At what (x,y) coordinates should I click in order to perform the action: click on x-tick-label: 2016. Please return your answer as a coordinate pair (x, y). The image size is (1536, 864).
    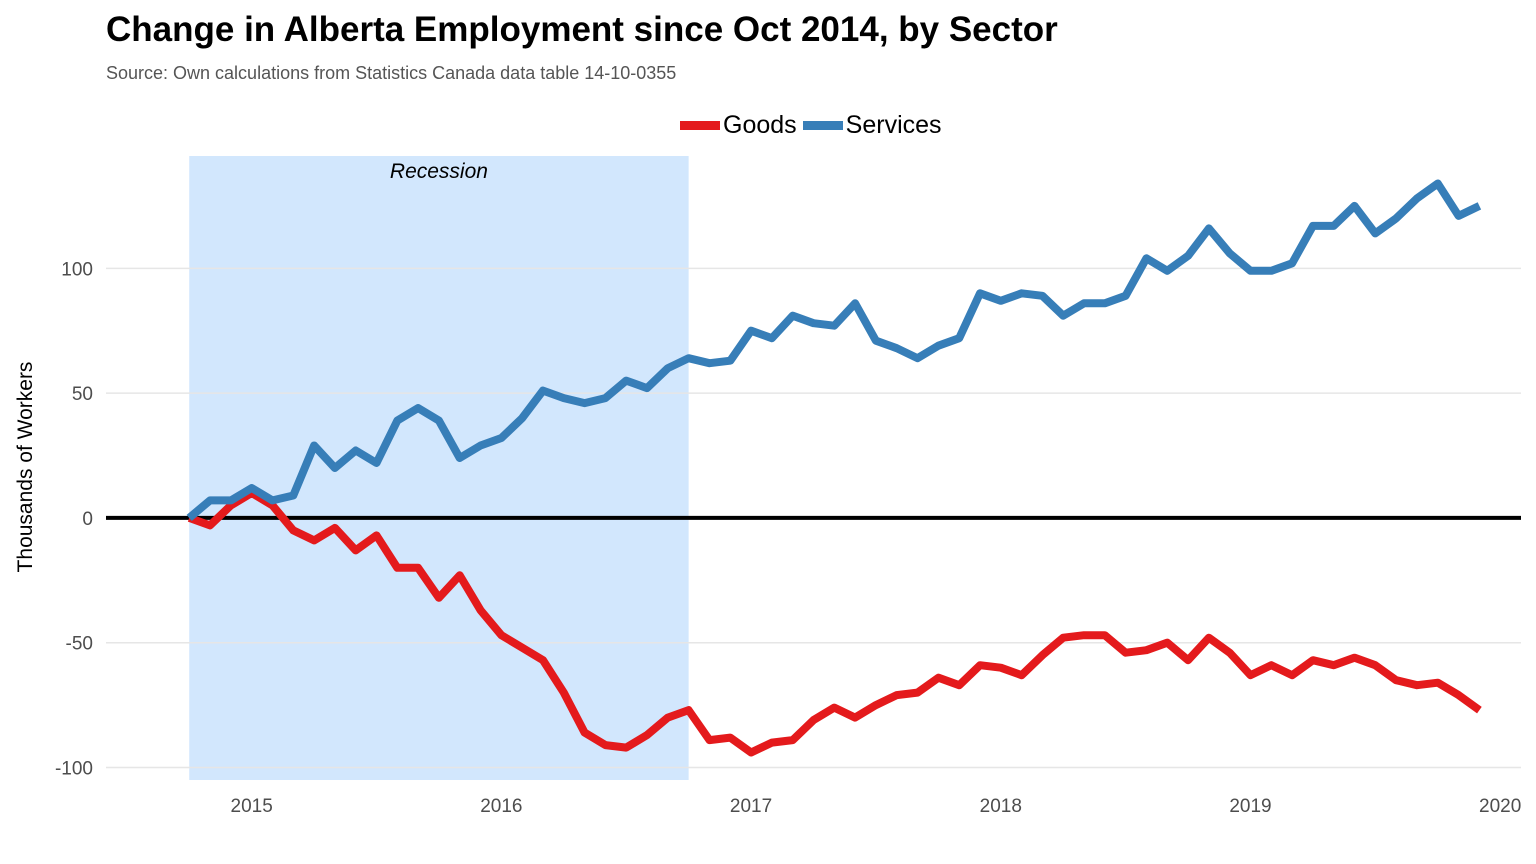
    Looking at the image, I should click on (501, 806).